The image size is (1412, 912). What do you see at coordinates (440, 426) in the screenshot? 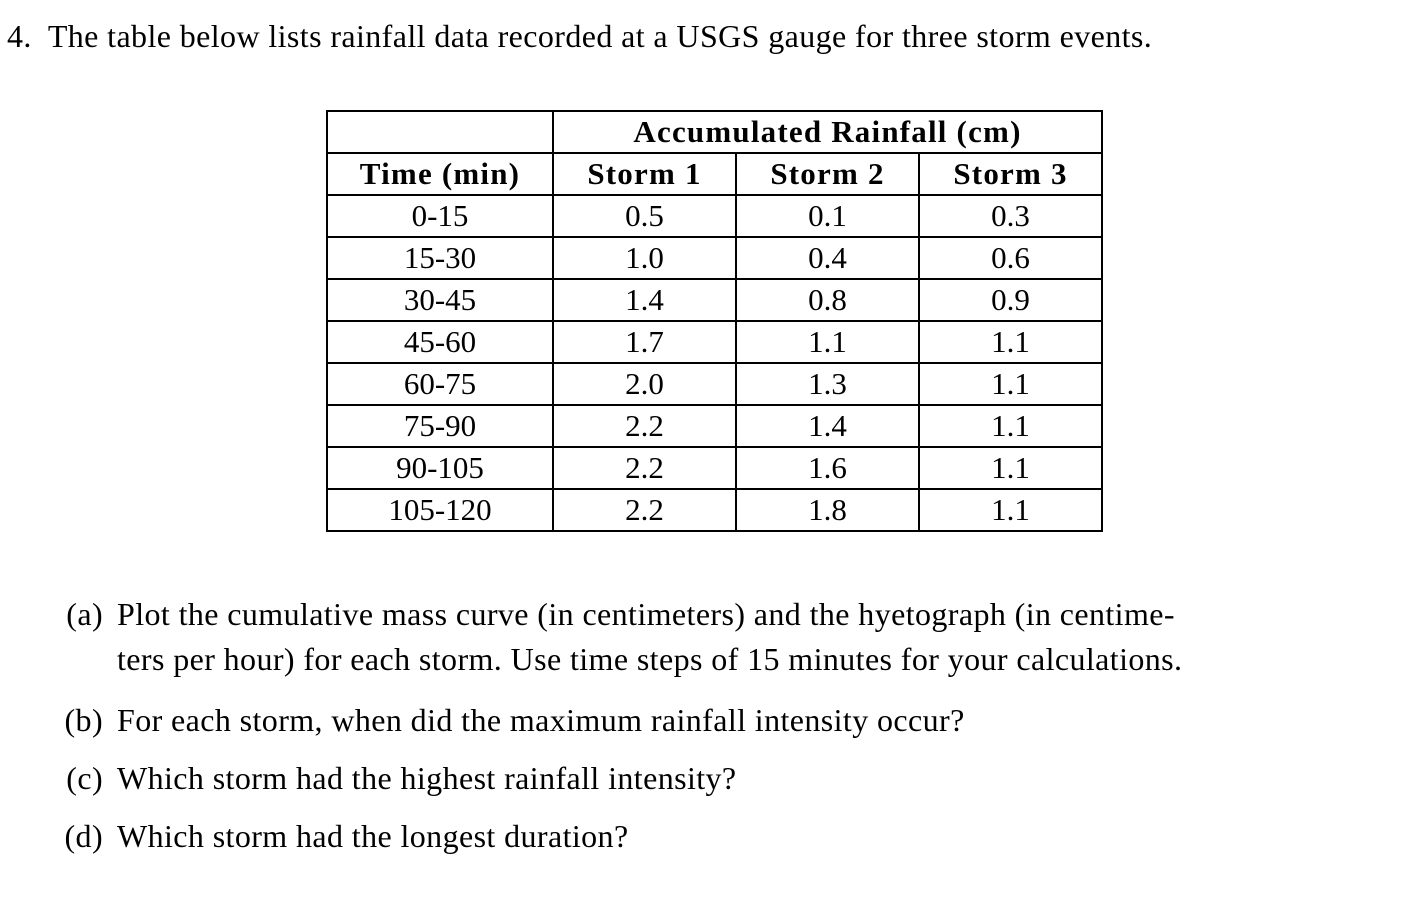
I see `time-cell: 75-90` at bounding box center [440, 426].